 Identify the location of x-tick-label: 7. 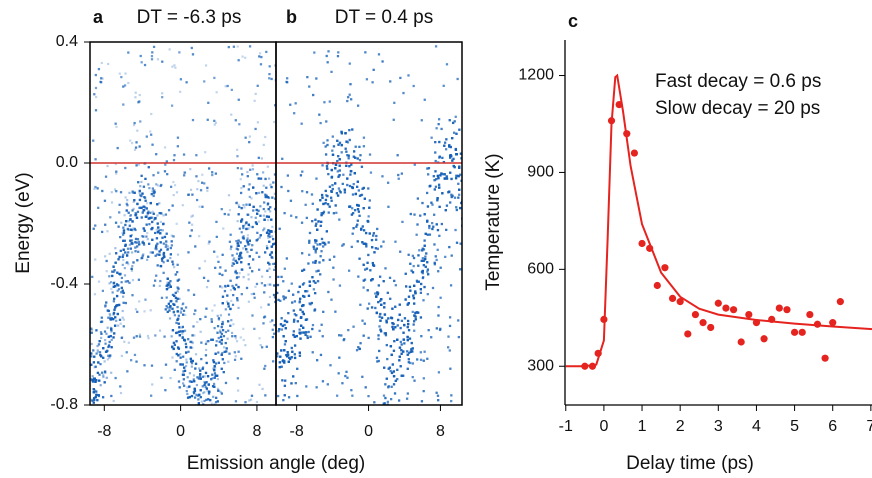
(869, 426).